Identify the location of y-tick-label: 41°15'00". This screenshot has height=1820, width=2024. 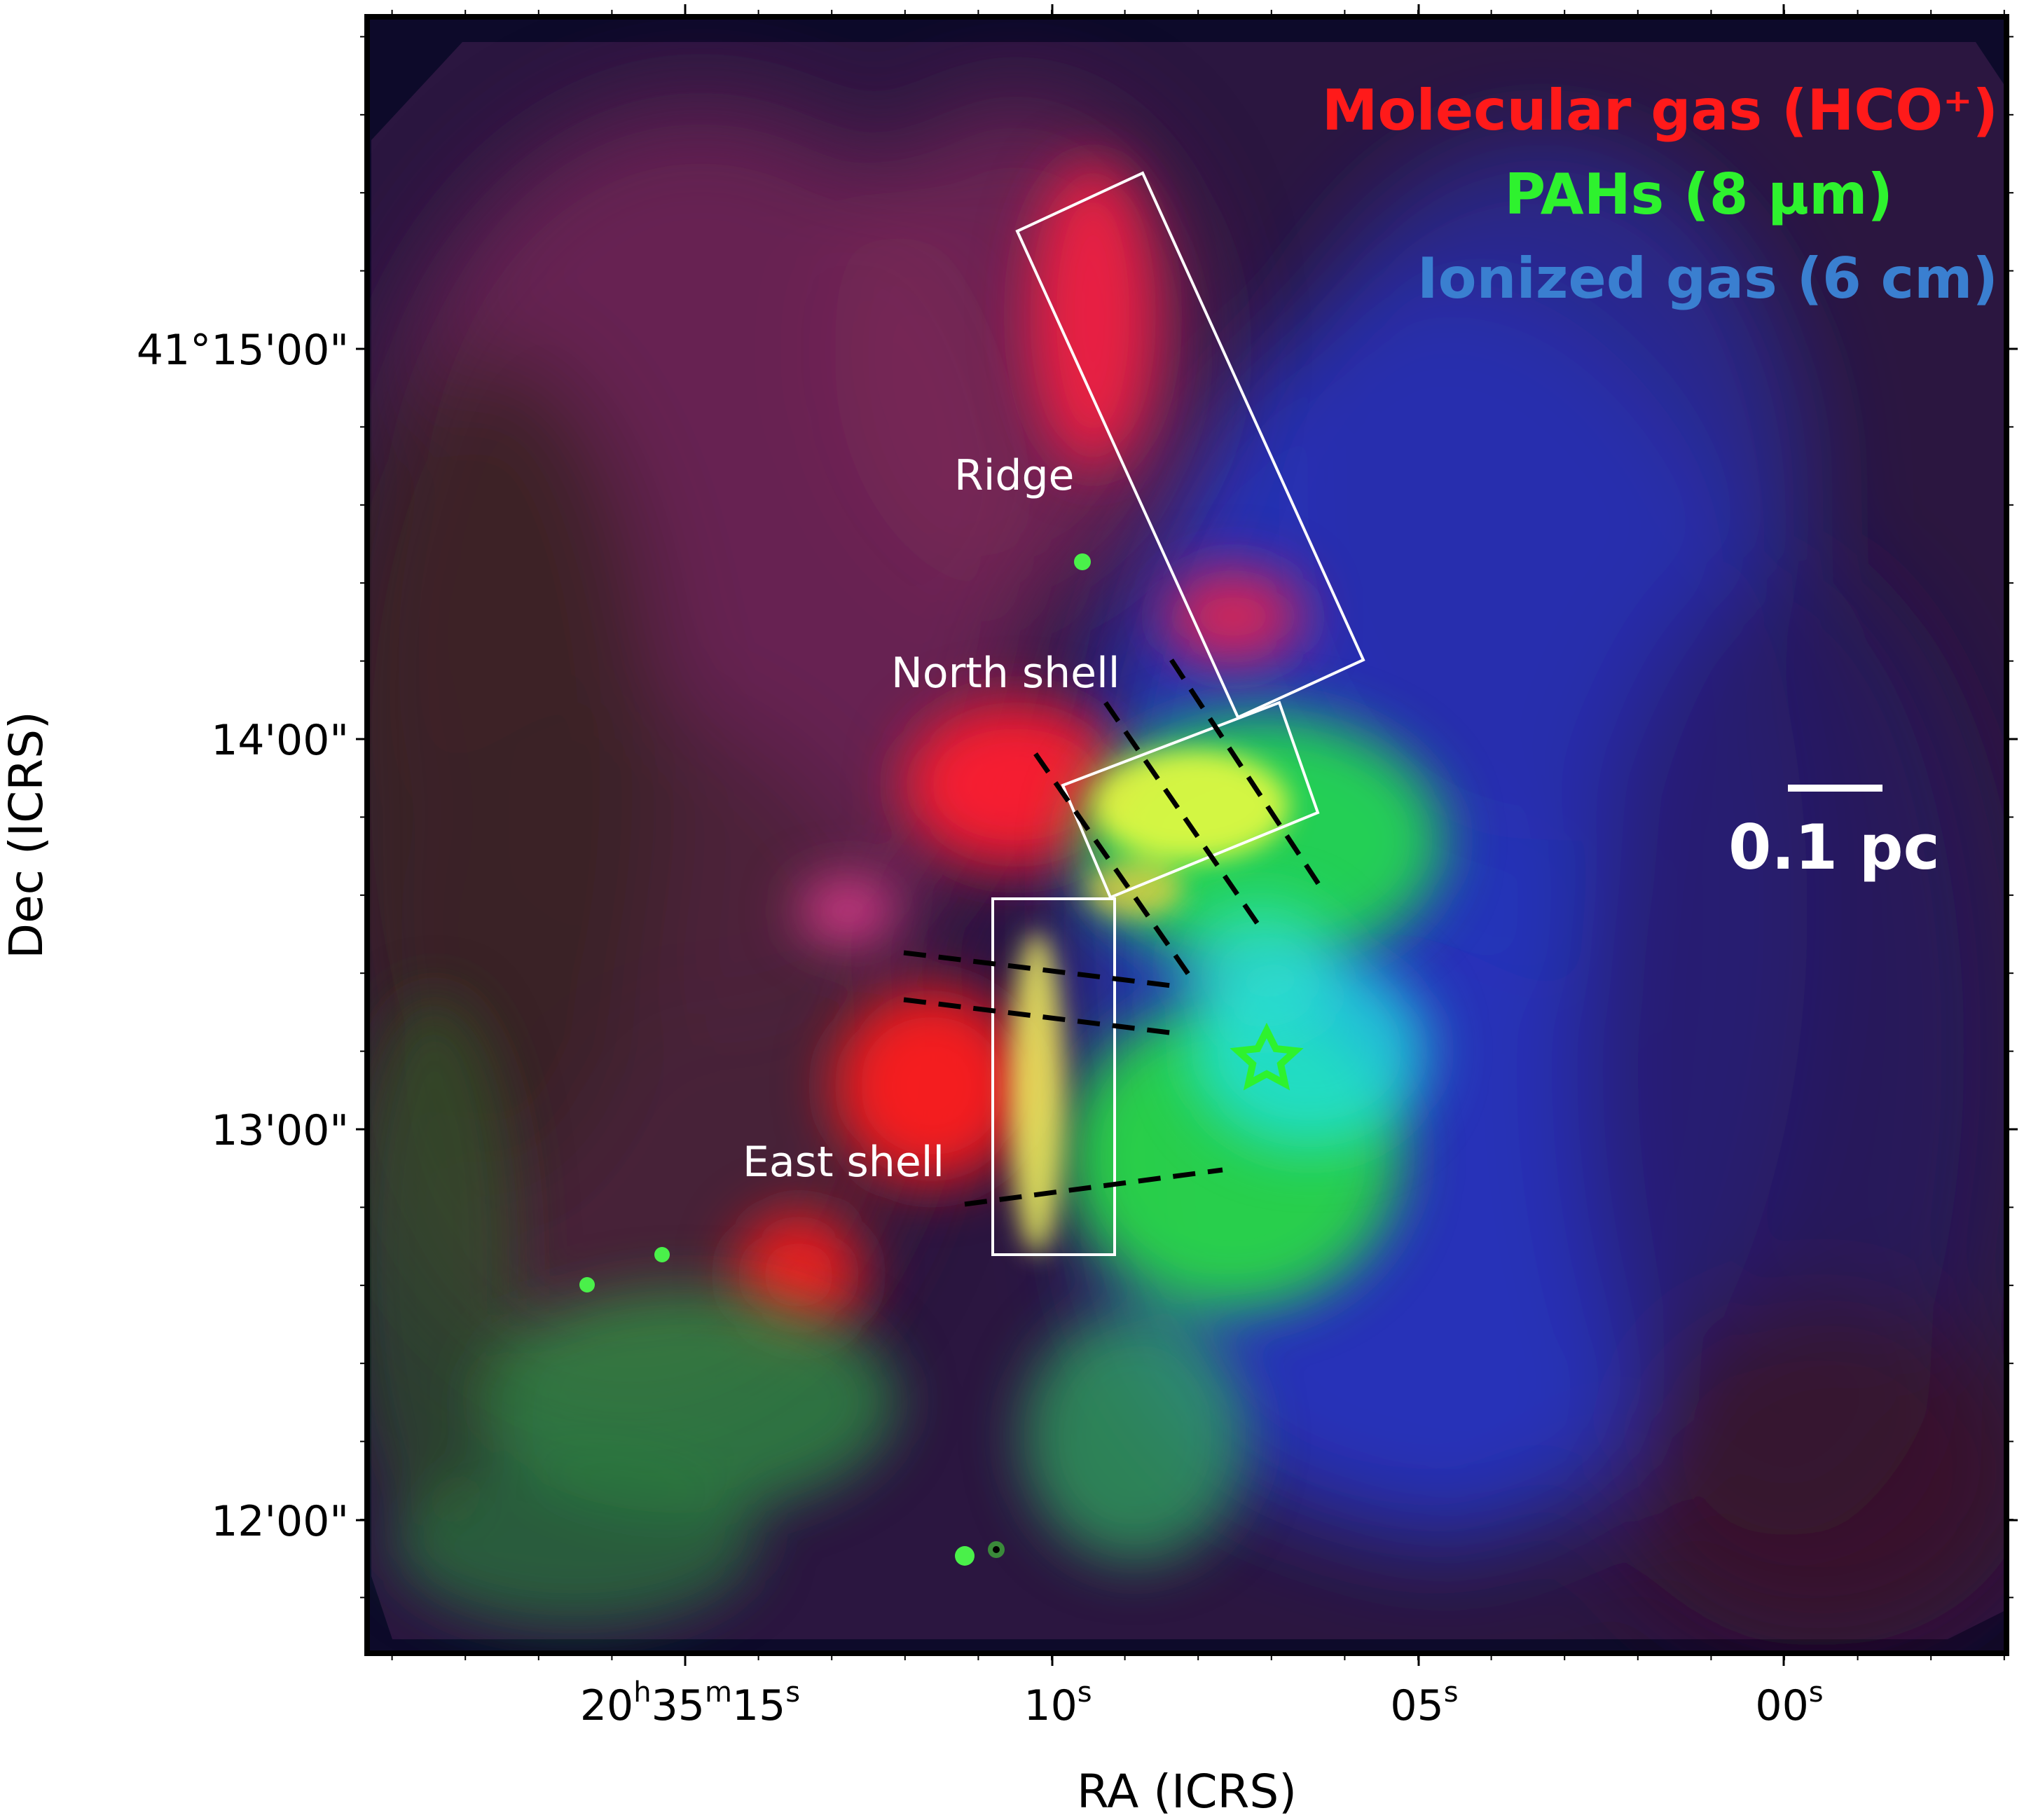
(243, 350).